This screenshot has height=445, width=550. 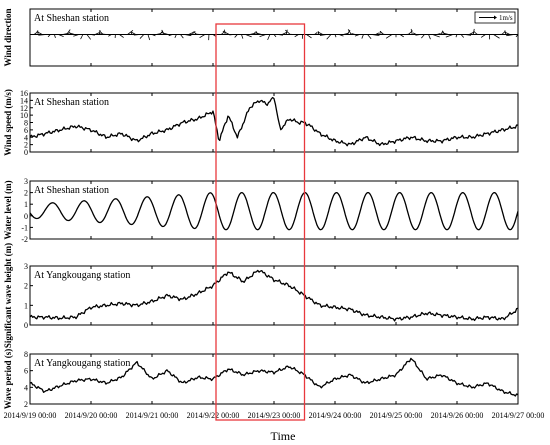 I want to click on y-tick-label: 16, so click(x=24, y=93).